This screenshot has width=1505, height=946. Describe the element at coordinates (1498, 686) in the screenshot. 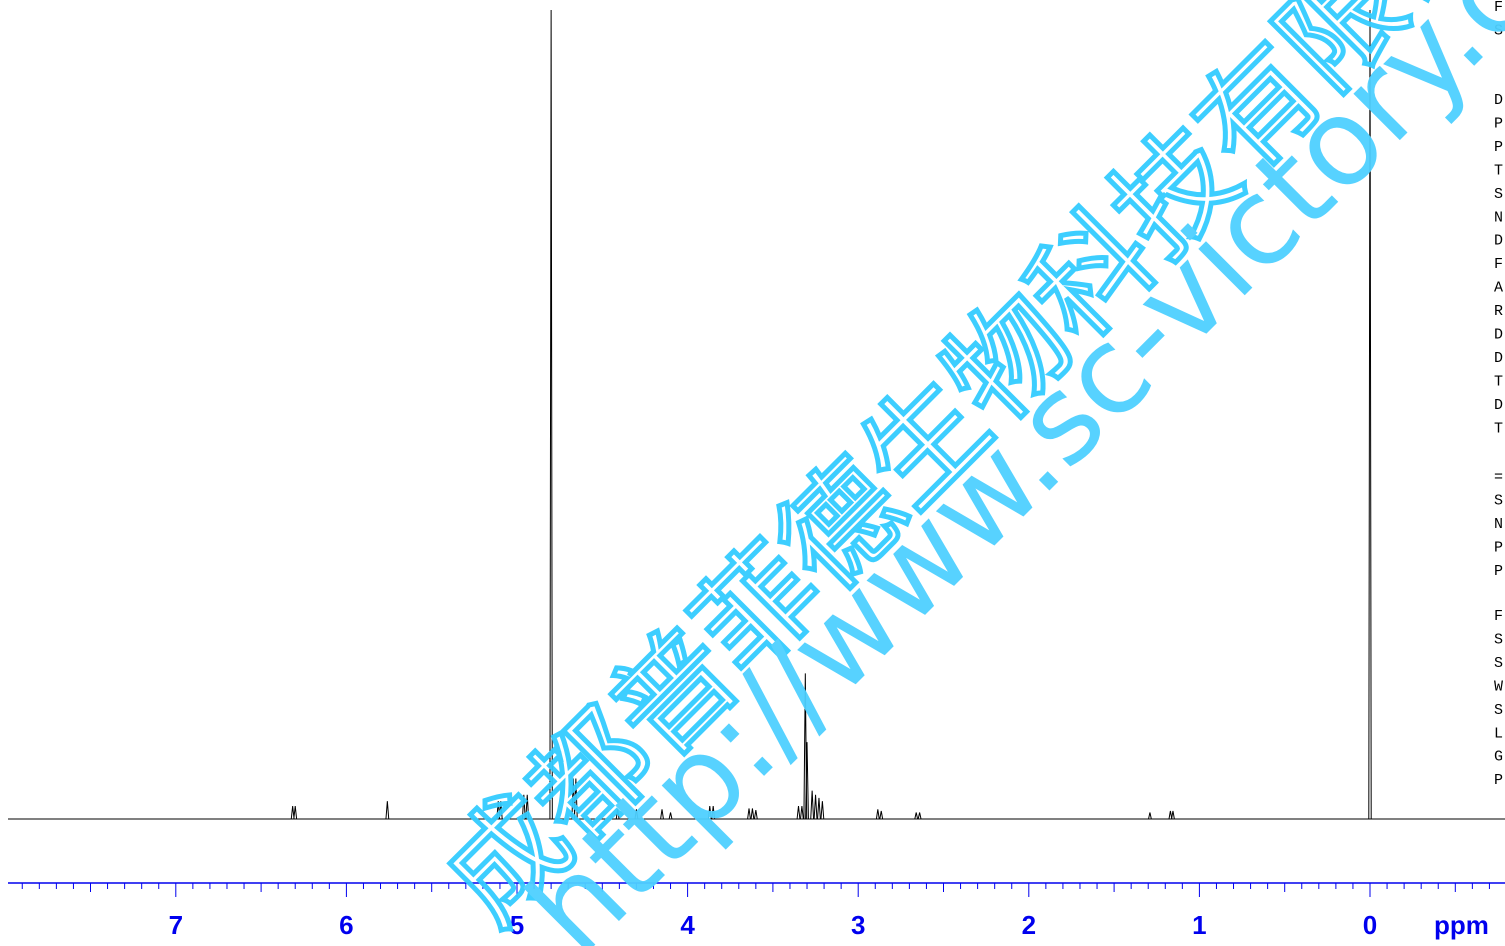

I see `parameter-line: W` at that location.